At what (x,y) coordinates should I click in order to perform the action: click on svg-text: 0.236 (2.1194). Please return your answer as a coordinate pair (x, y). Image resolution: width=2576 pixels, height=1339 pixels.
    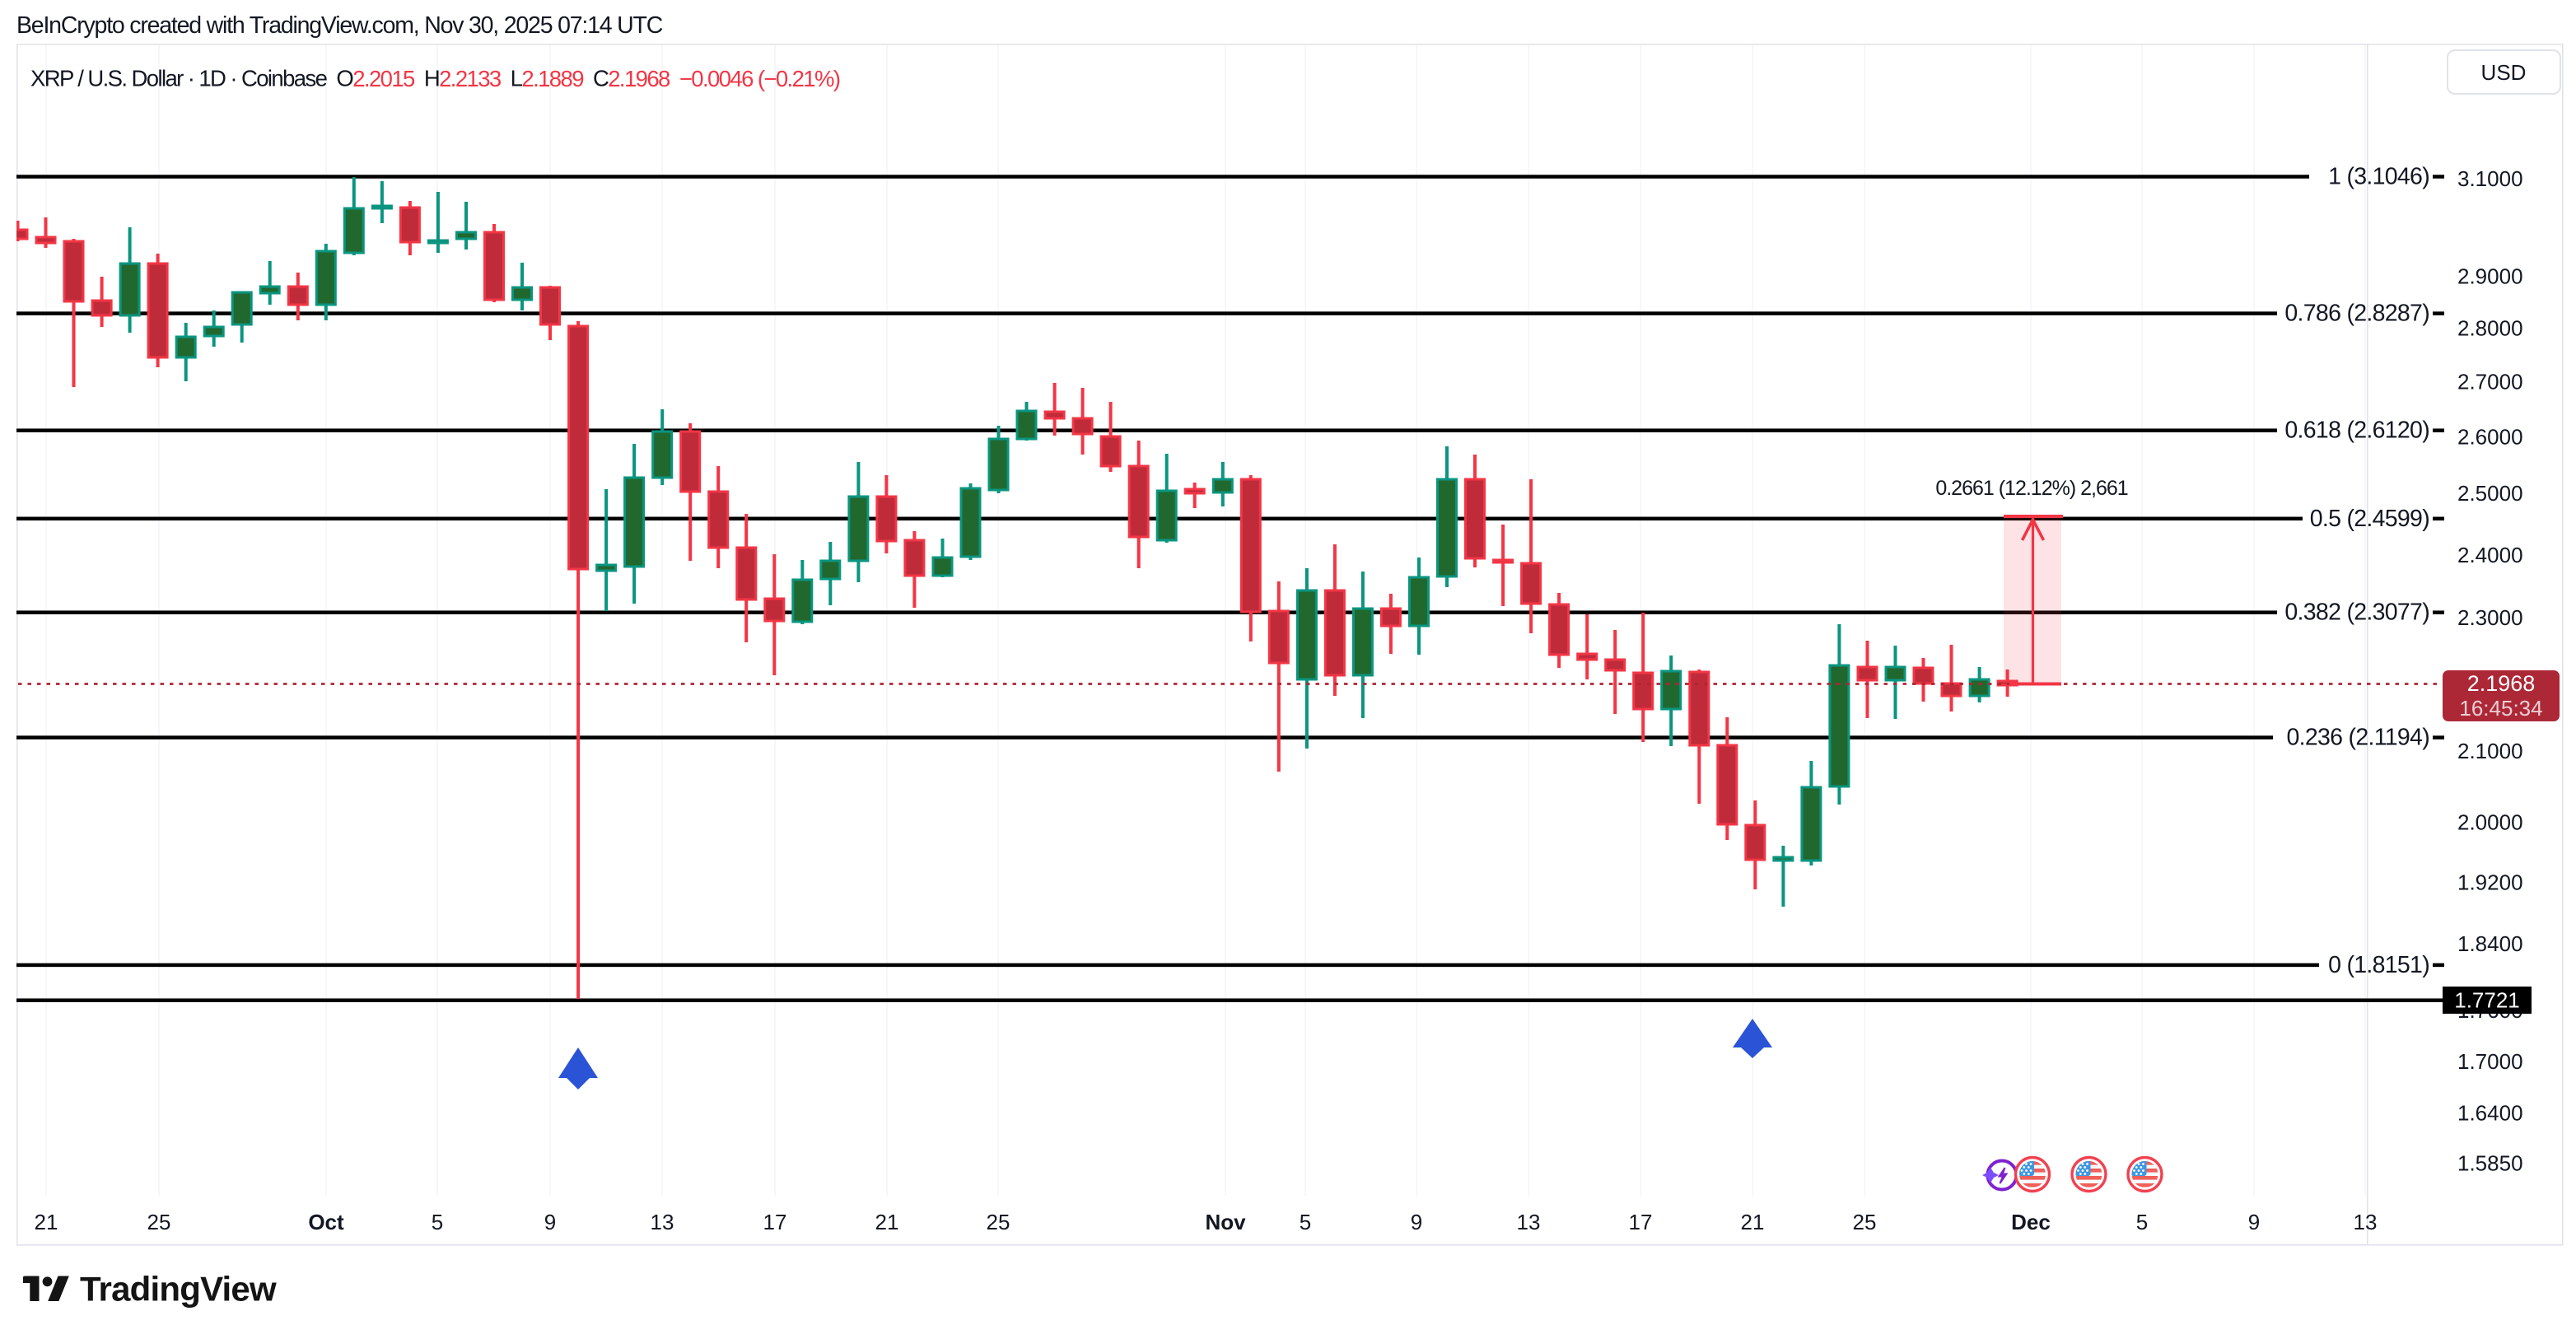
    Looking at the image, I should click on (2358, 738).